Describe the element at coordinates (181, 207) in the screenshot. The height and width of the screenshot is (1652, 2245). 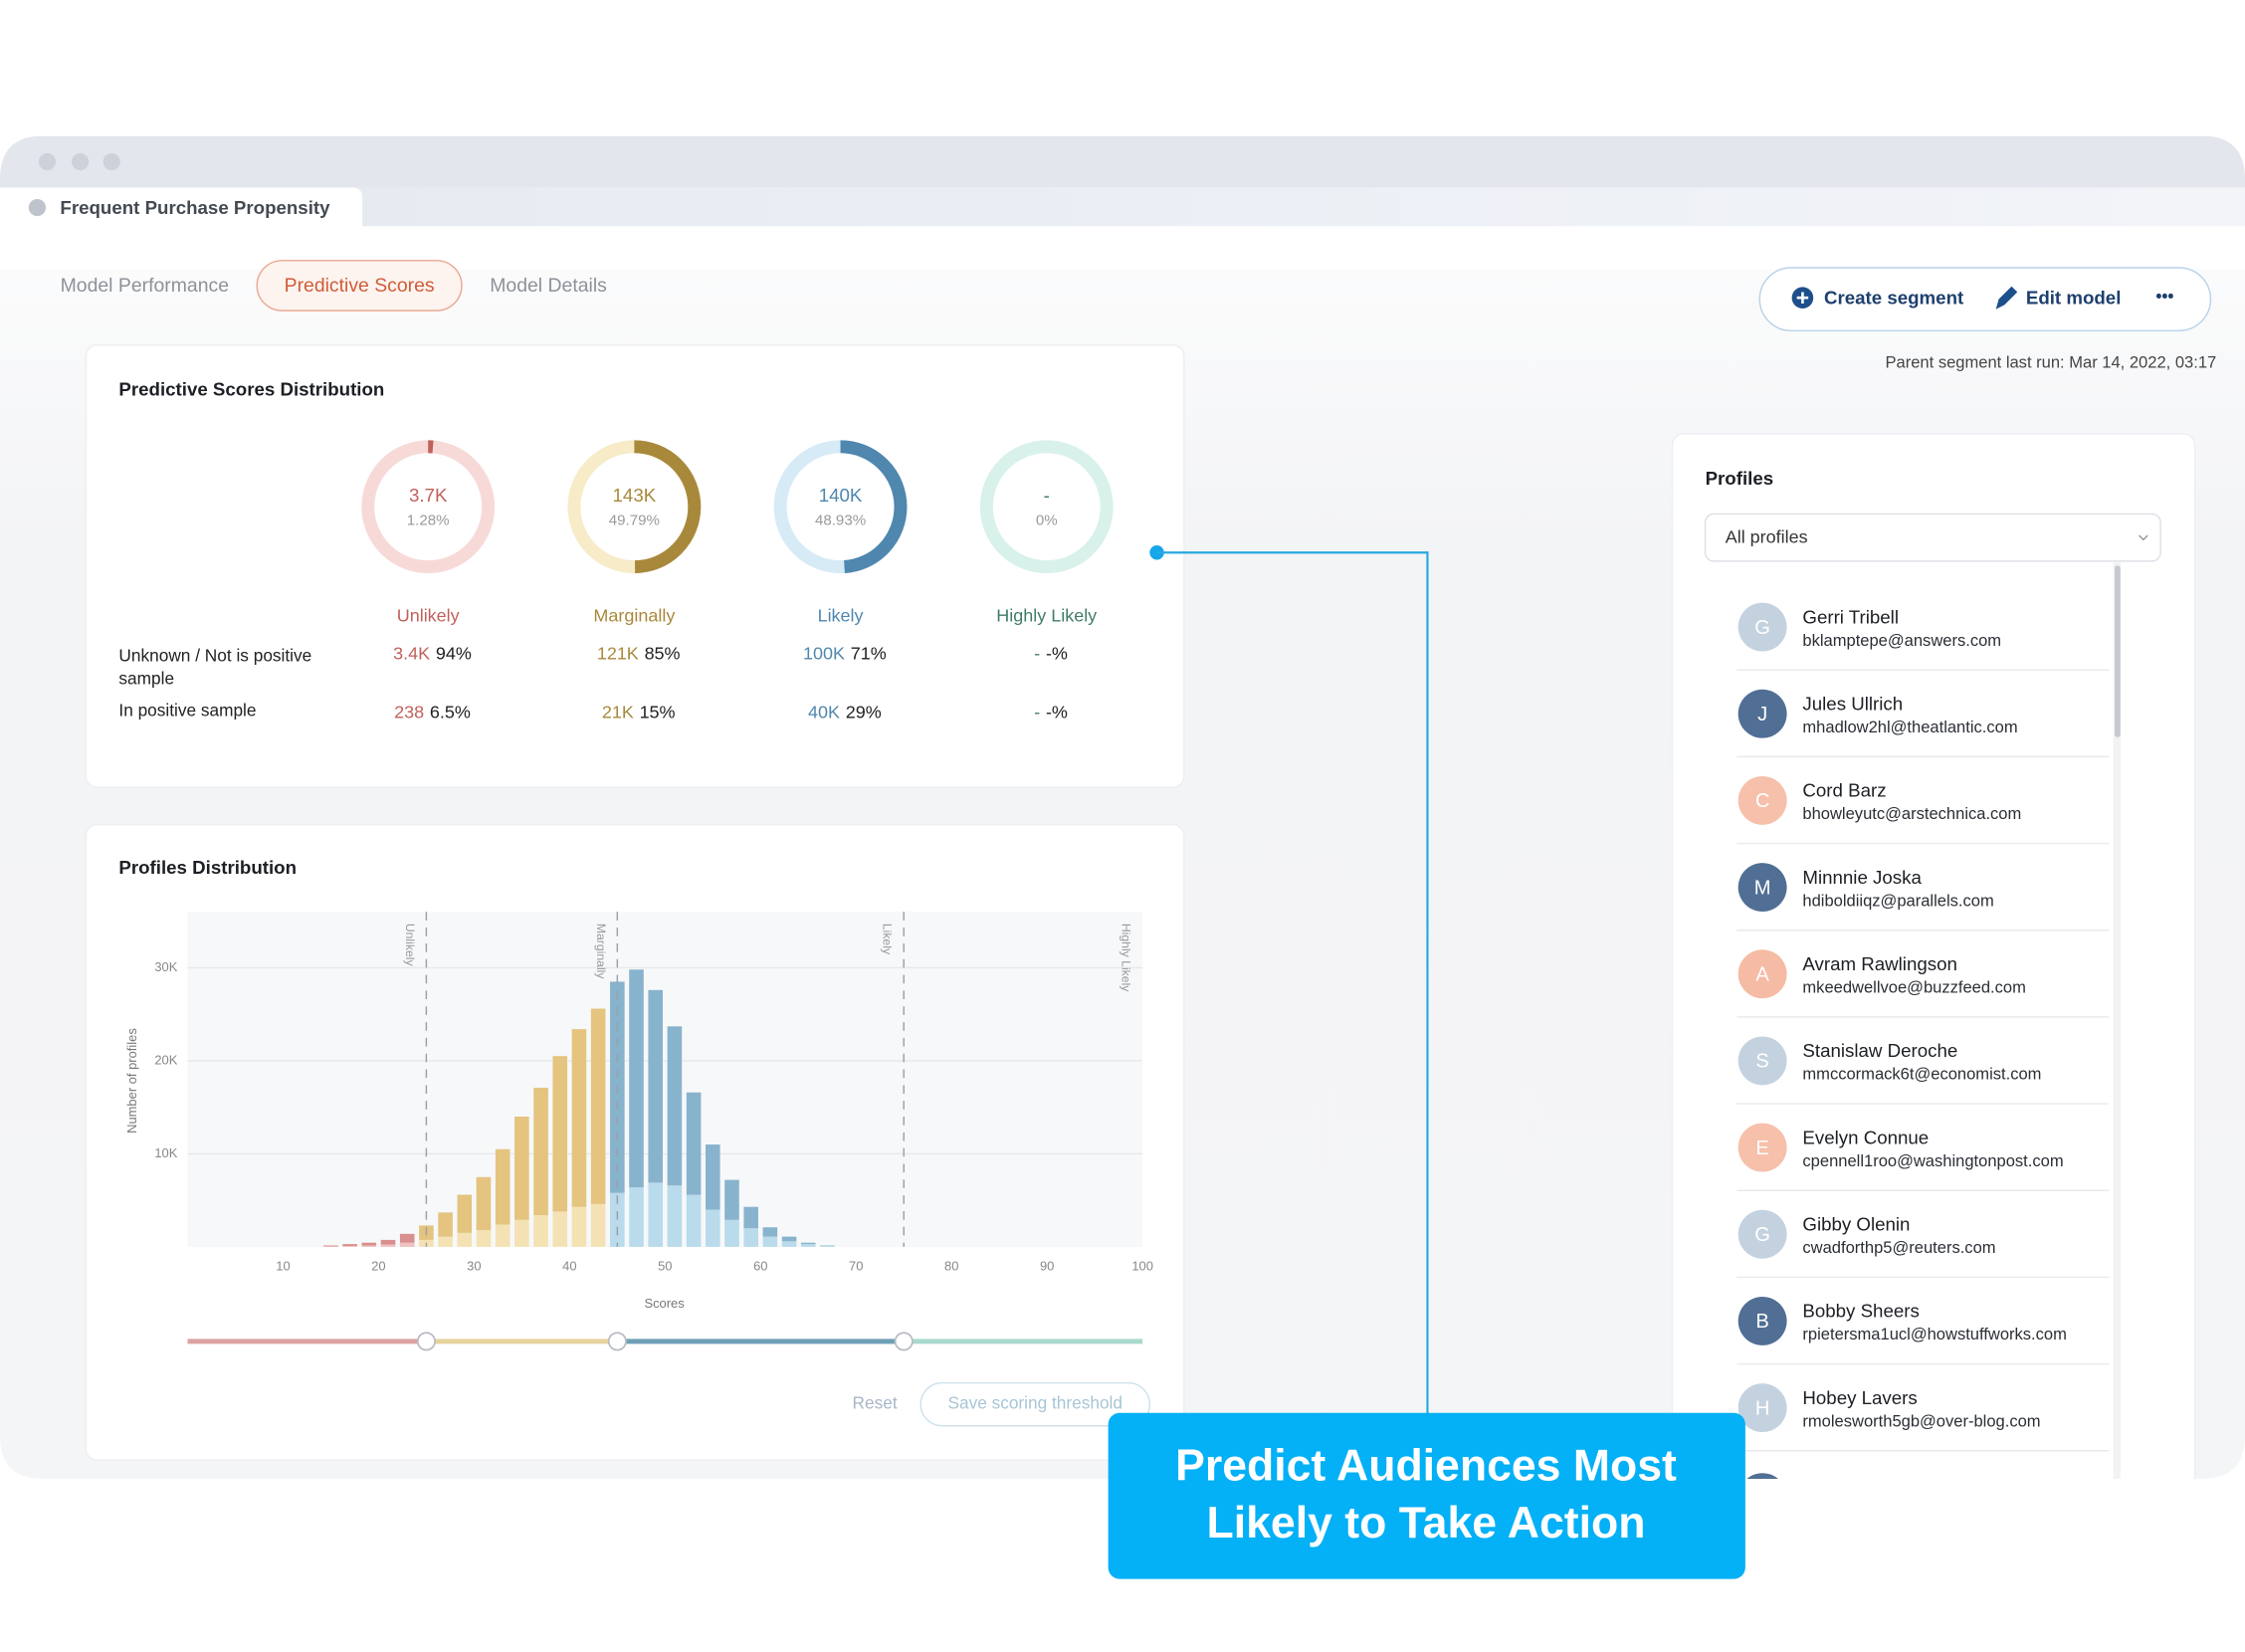
I see `browser-tab` at that location.